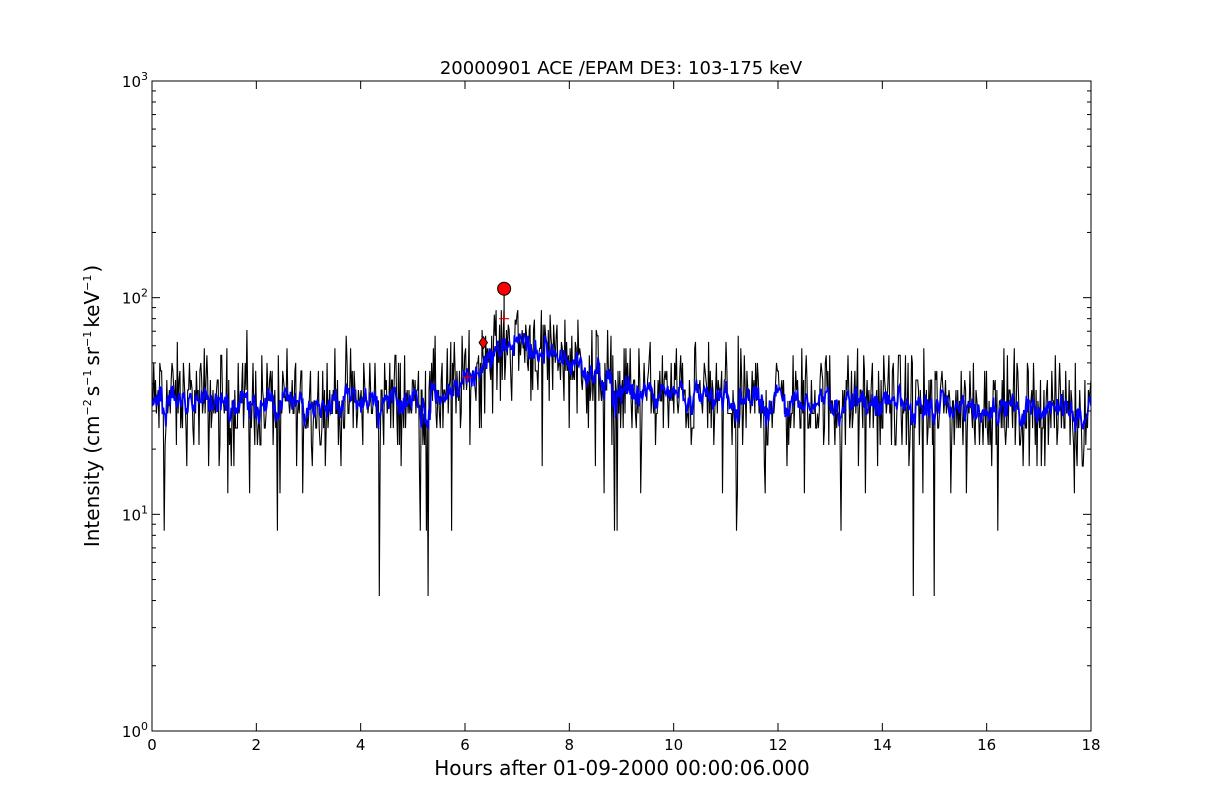 Image resolution: width=1212 pixels, height=812 pixels. What do you see at coordinates (504, 288) in the screenshot?
I see `peak-circle-marker` at bounding box center [504, 288].